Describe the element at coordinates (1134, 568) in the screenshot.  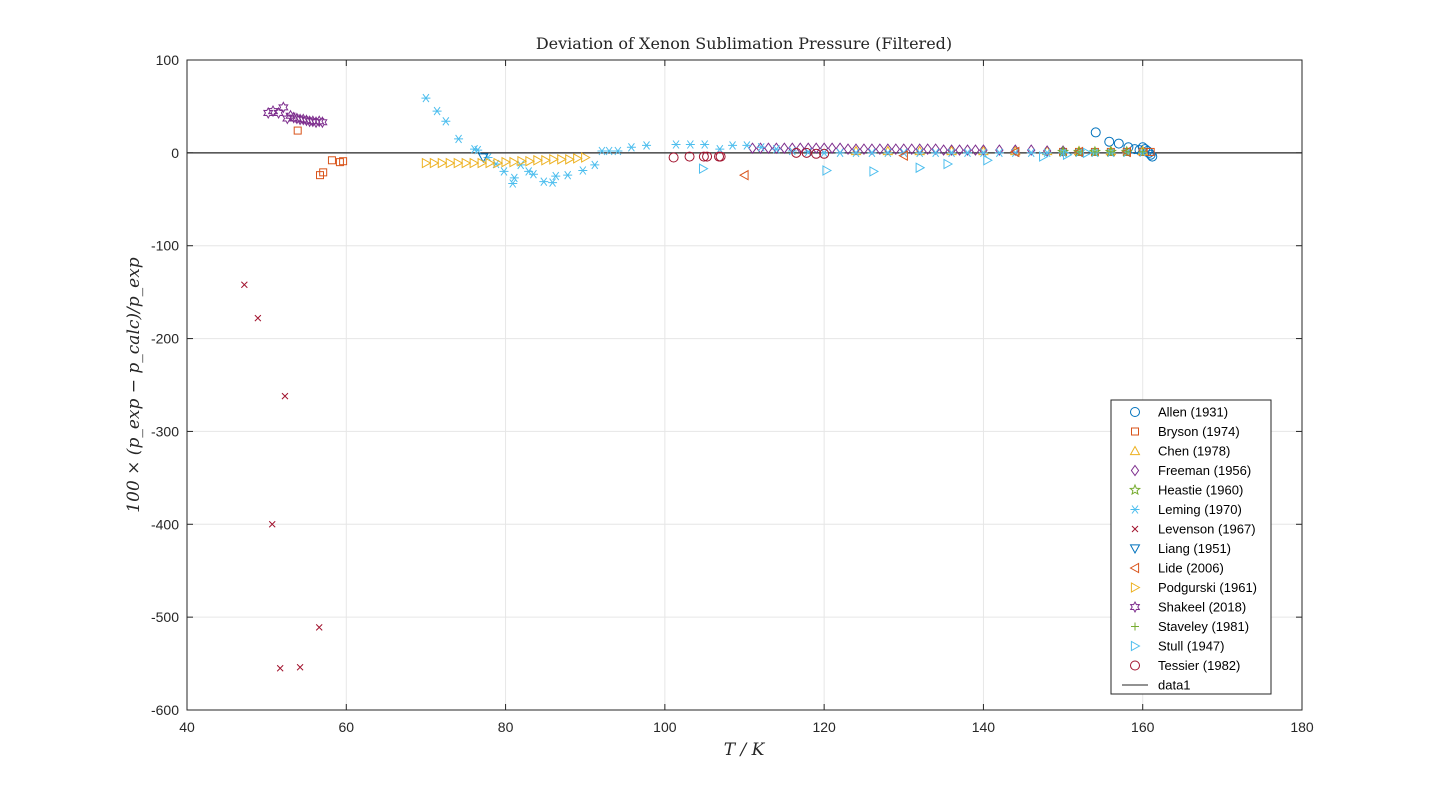
I see `legend-marker-lide-2006` at that location.